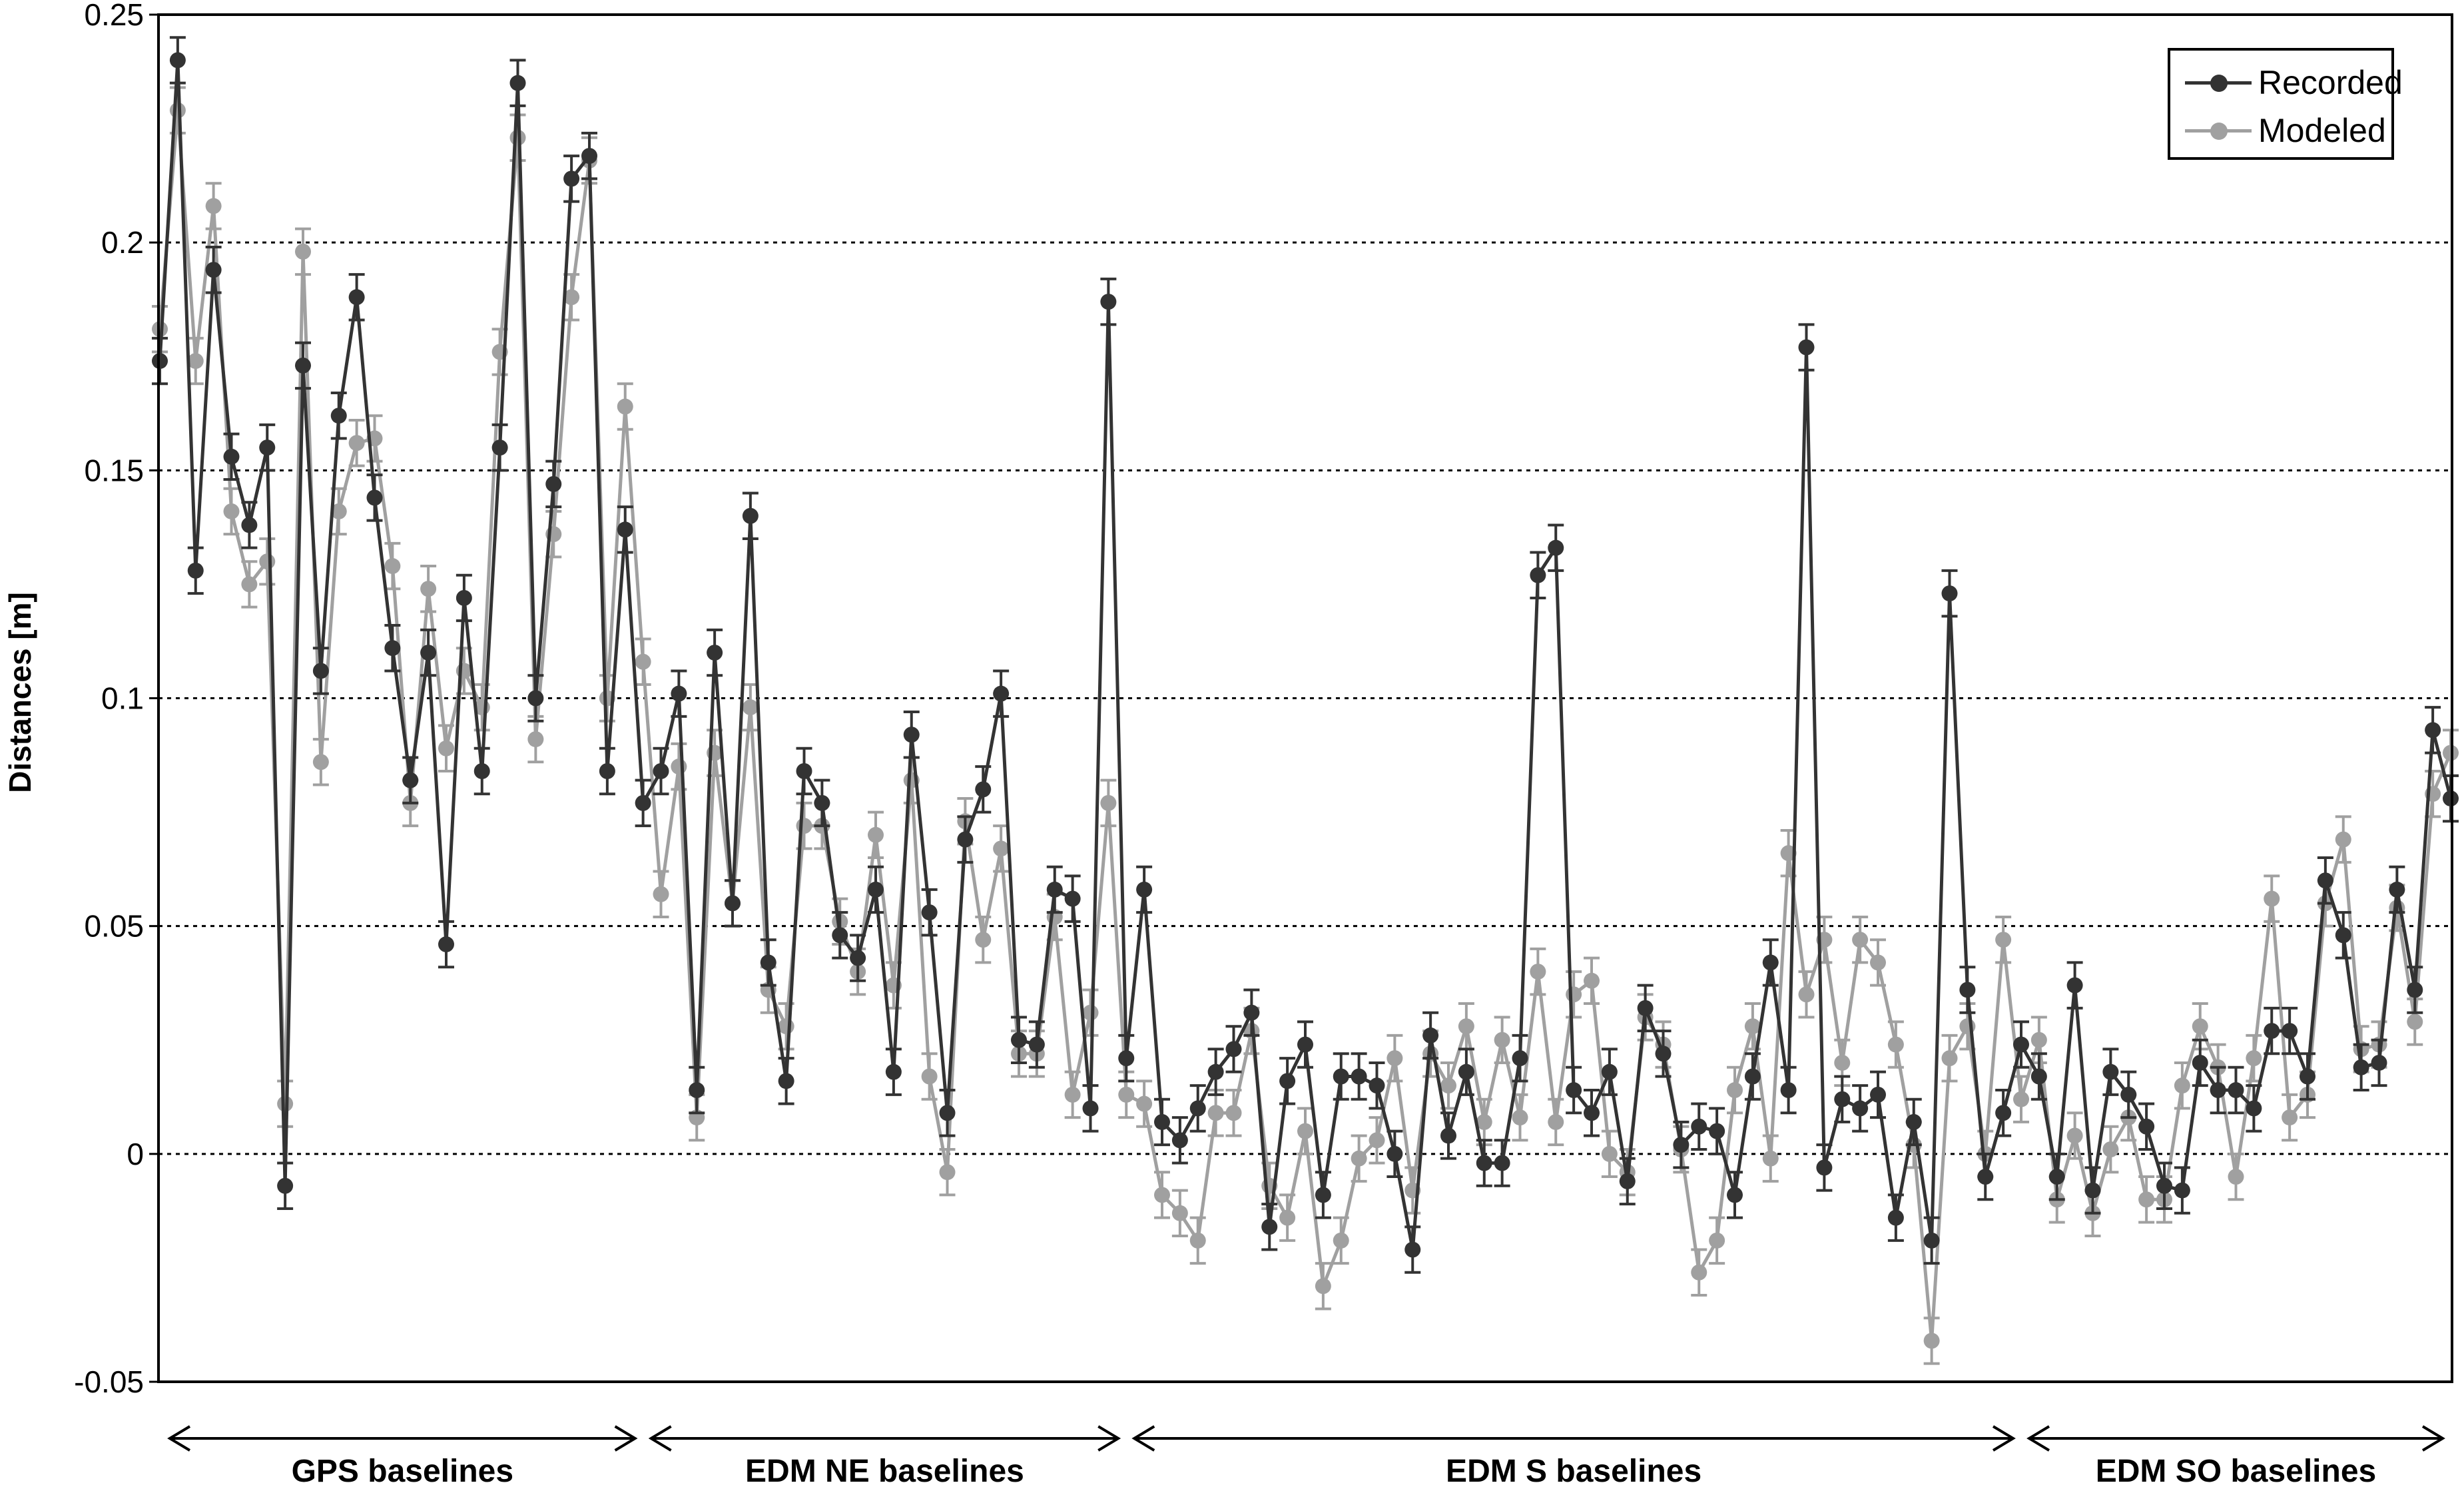  Describe the element at coordinates (114, 926) in the screenshot. I see `y-tick-label: 0.05` at that location.